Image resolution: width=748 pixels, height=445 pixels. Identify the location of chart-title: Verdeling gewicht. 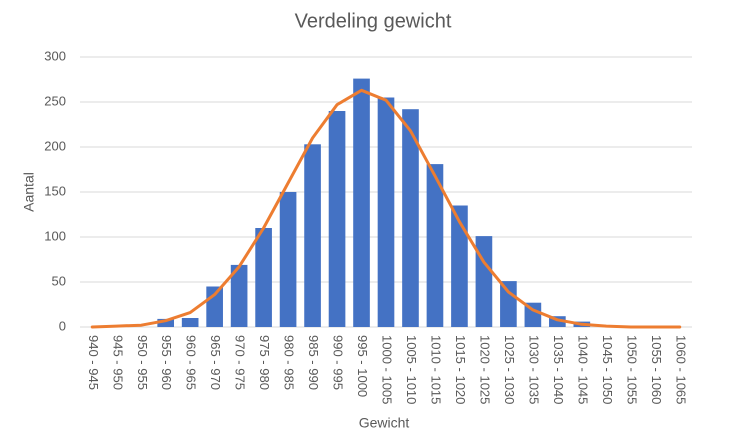
(373, 21).